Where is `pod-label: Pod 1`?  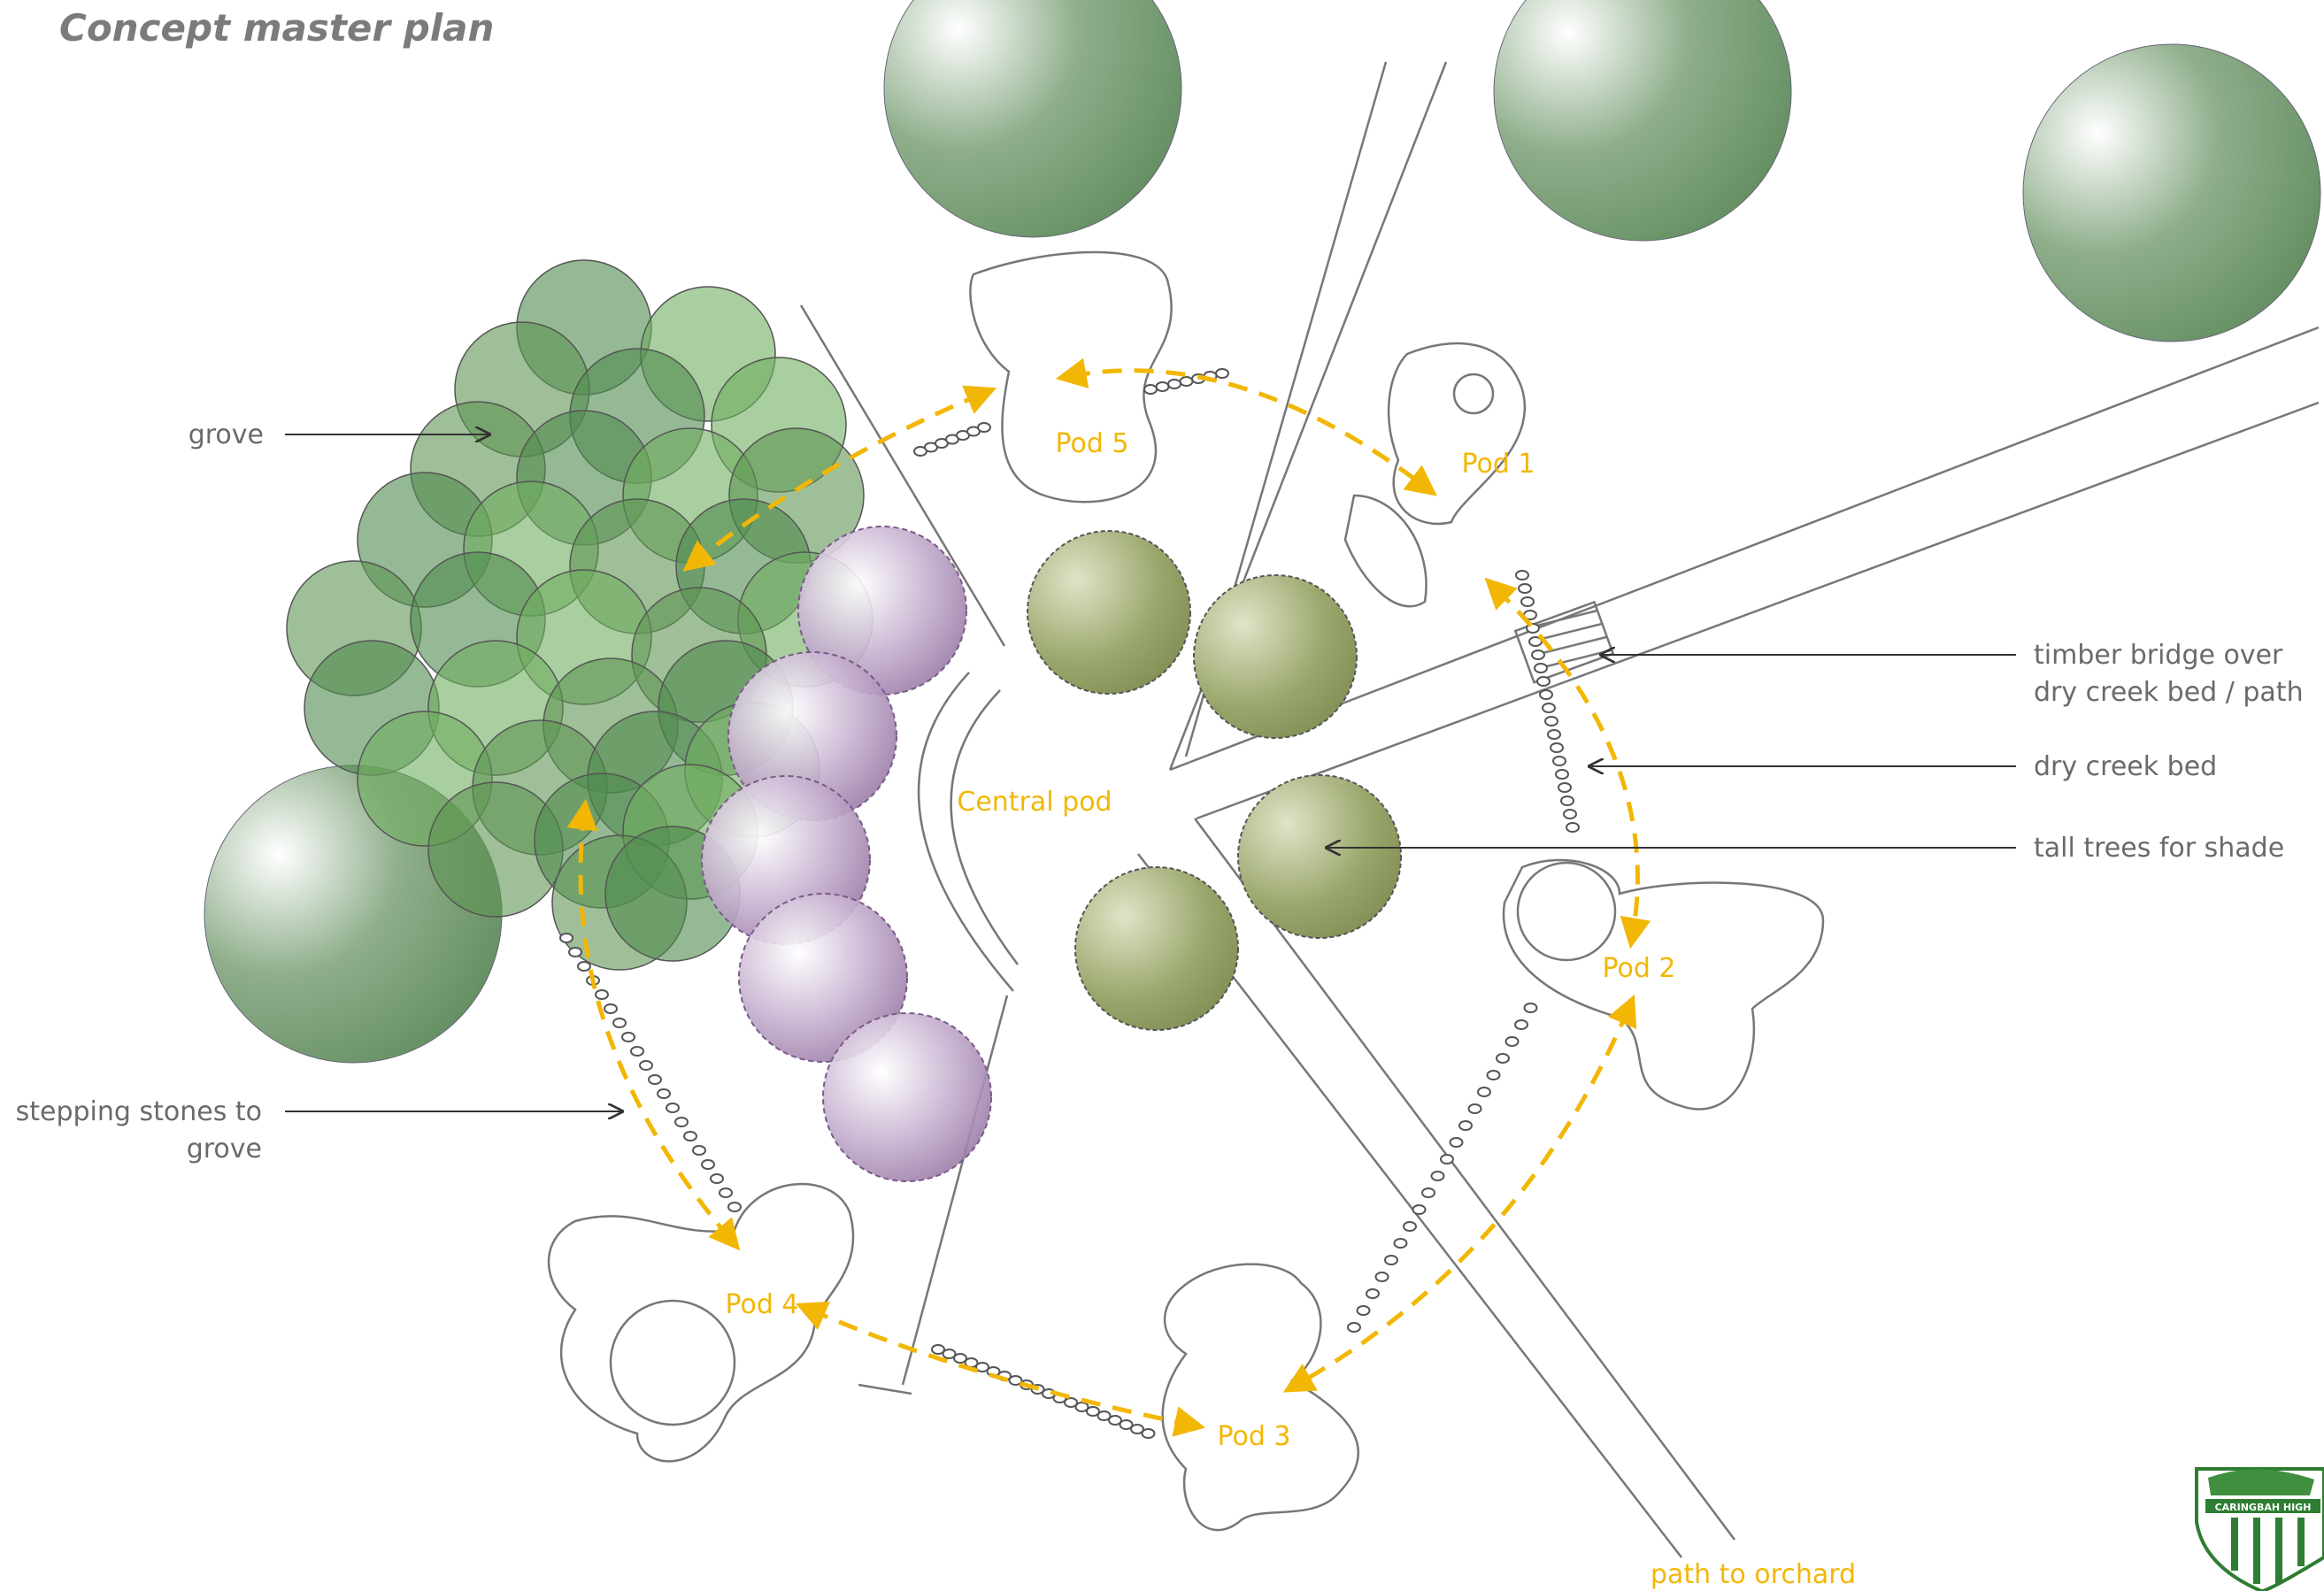
pod-label: Pod 1 is located at coordinates (1498, 464).